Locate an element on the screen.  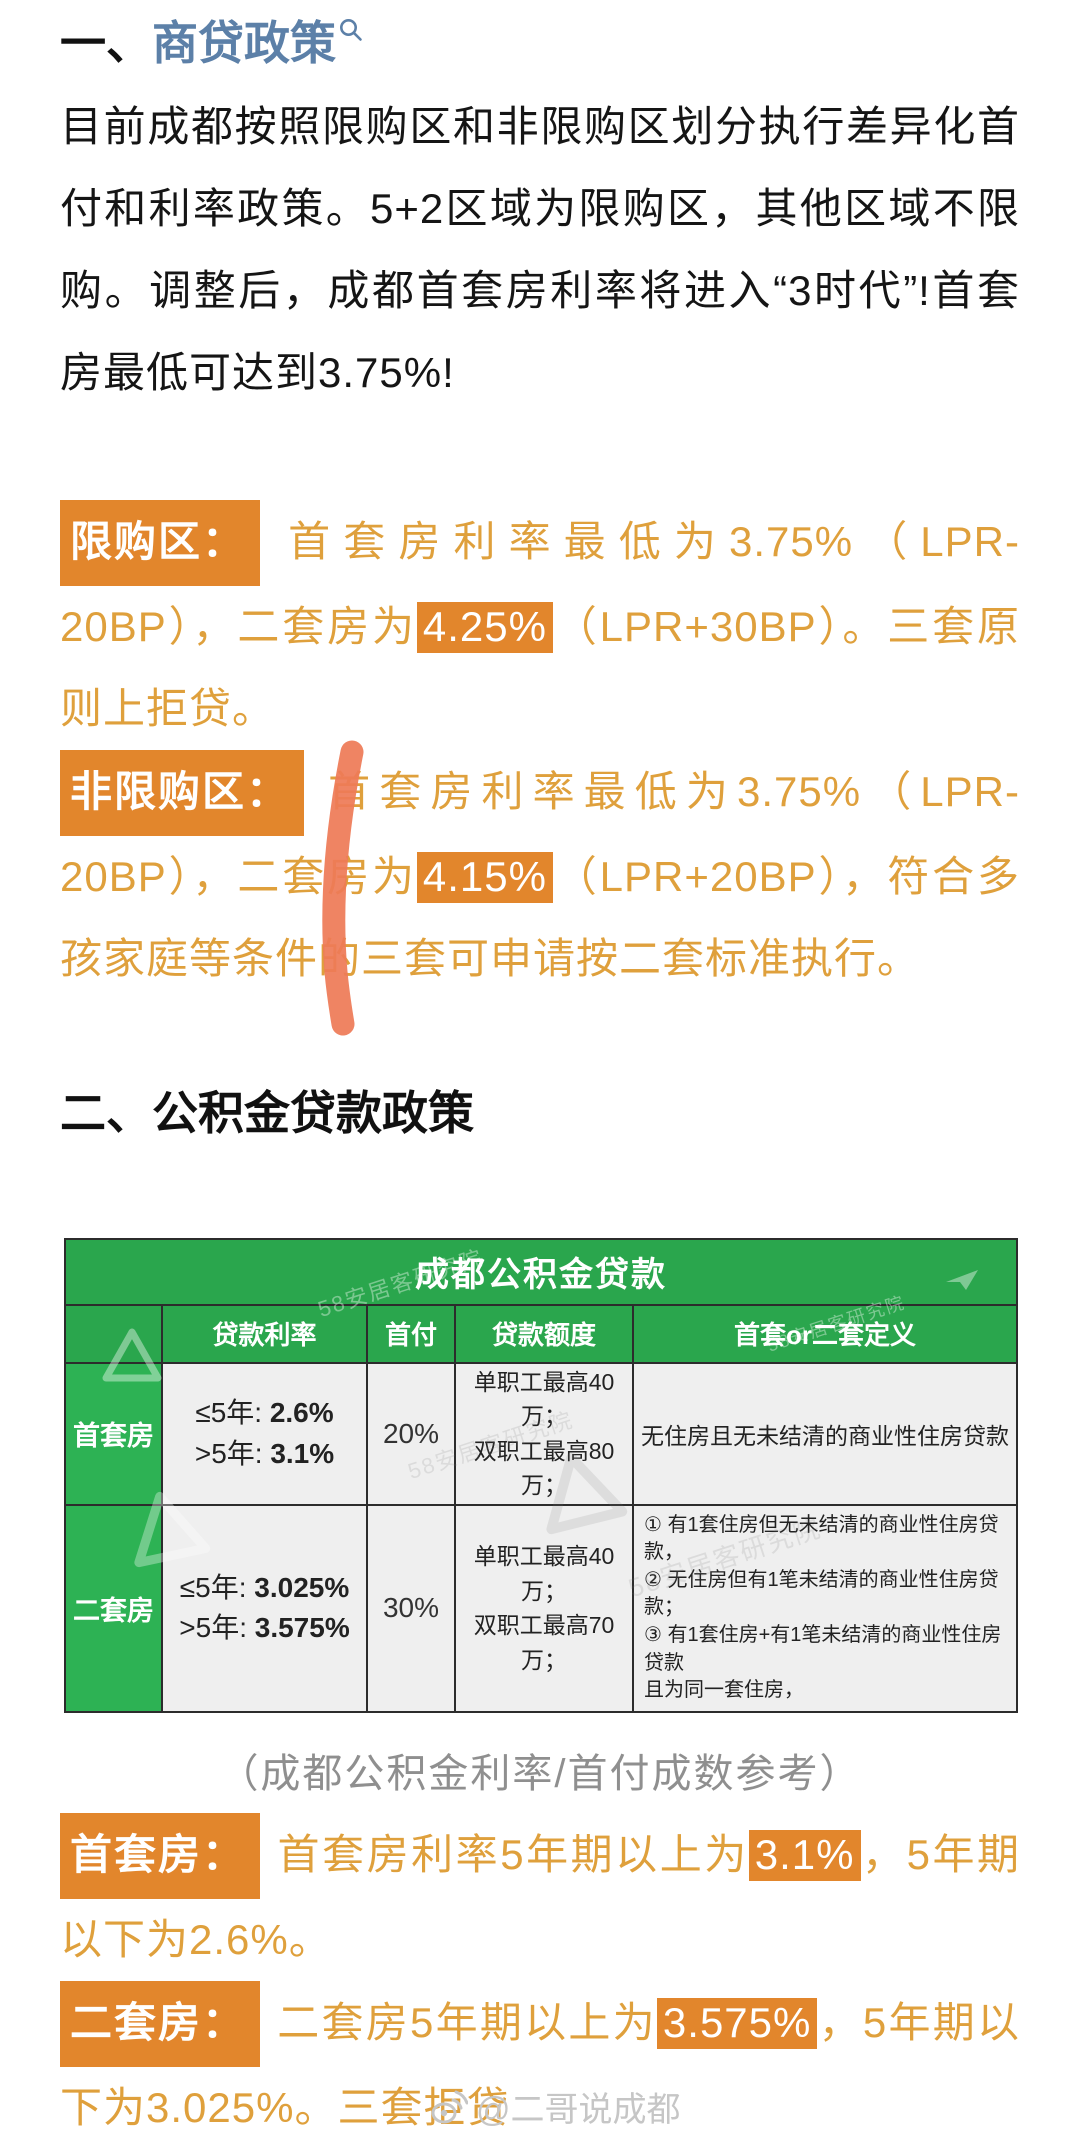
first-home-text-2: ，5年期以下为2.6%。 is located at coordinates (540, 1896).